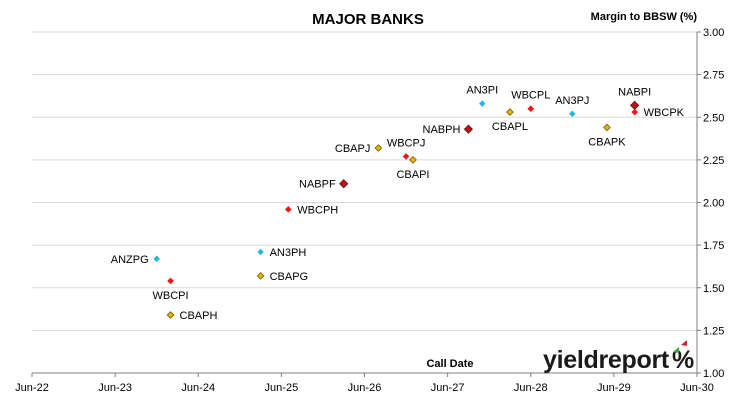 The image size is (730, 400). Describe the element at coordinates (378, 148) in the screenshot. I see `point-marker-cbapj` at that location.